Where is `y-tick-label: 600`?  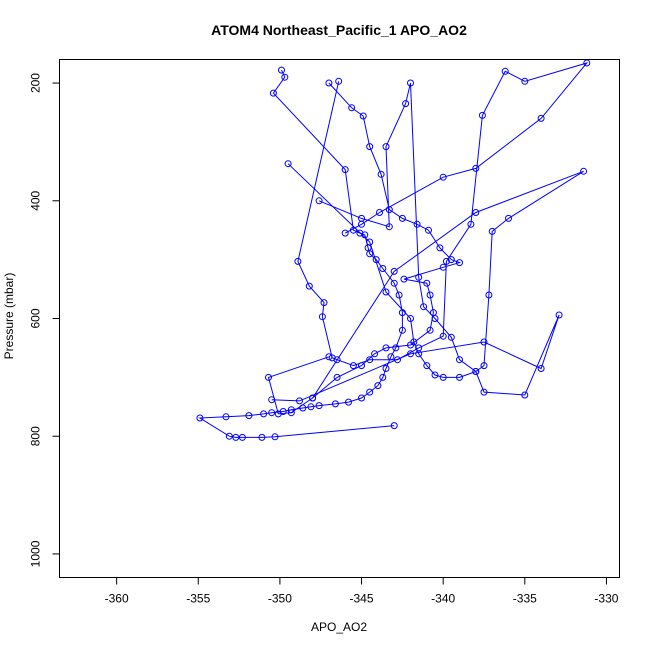 y-tick-label: 600 is located at coordinates (36, 318).